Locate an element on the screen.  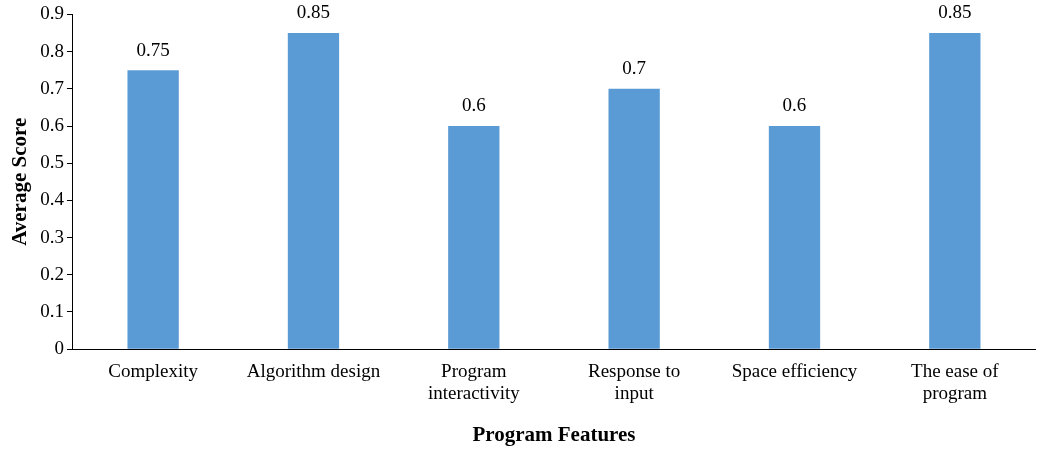
y-tick-label: 0.9 is located at coordinates (52, 13).